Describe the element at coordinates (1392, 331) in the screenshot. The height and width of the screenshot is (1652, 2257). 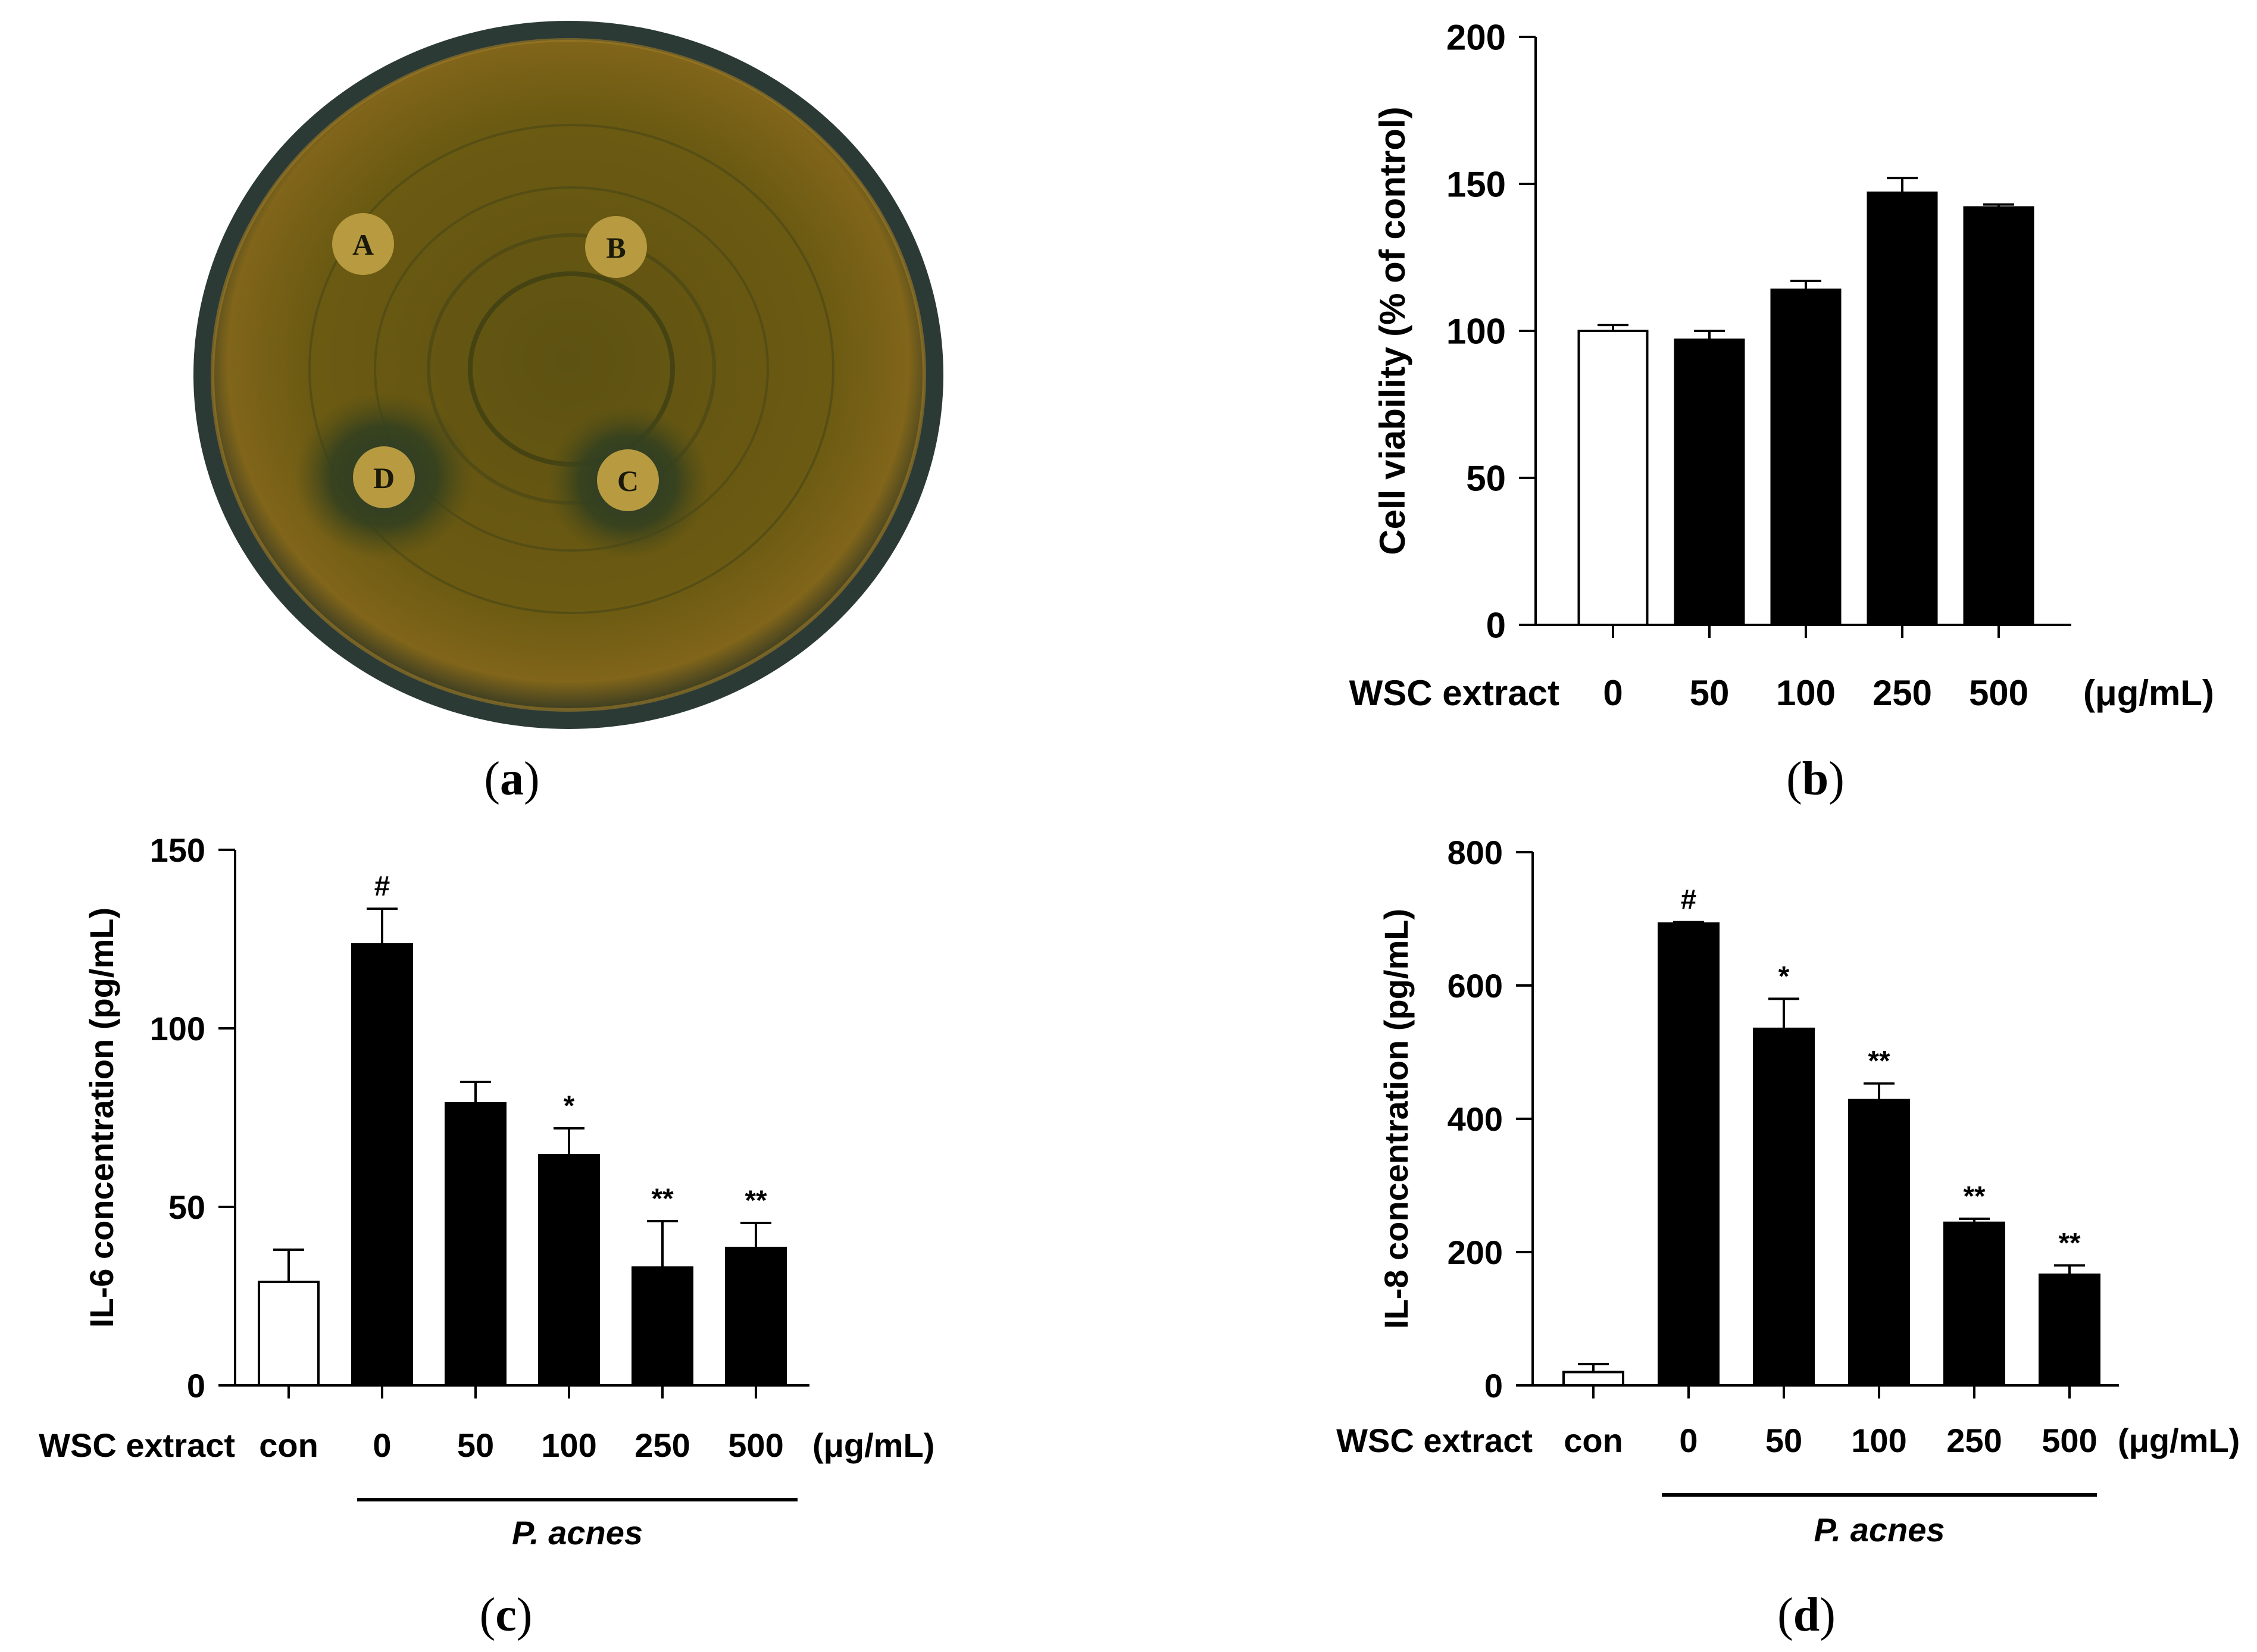
I see `b-y-axis-label: Cell viability (% of control)` at that location.